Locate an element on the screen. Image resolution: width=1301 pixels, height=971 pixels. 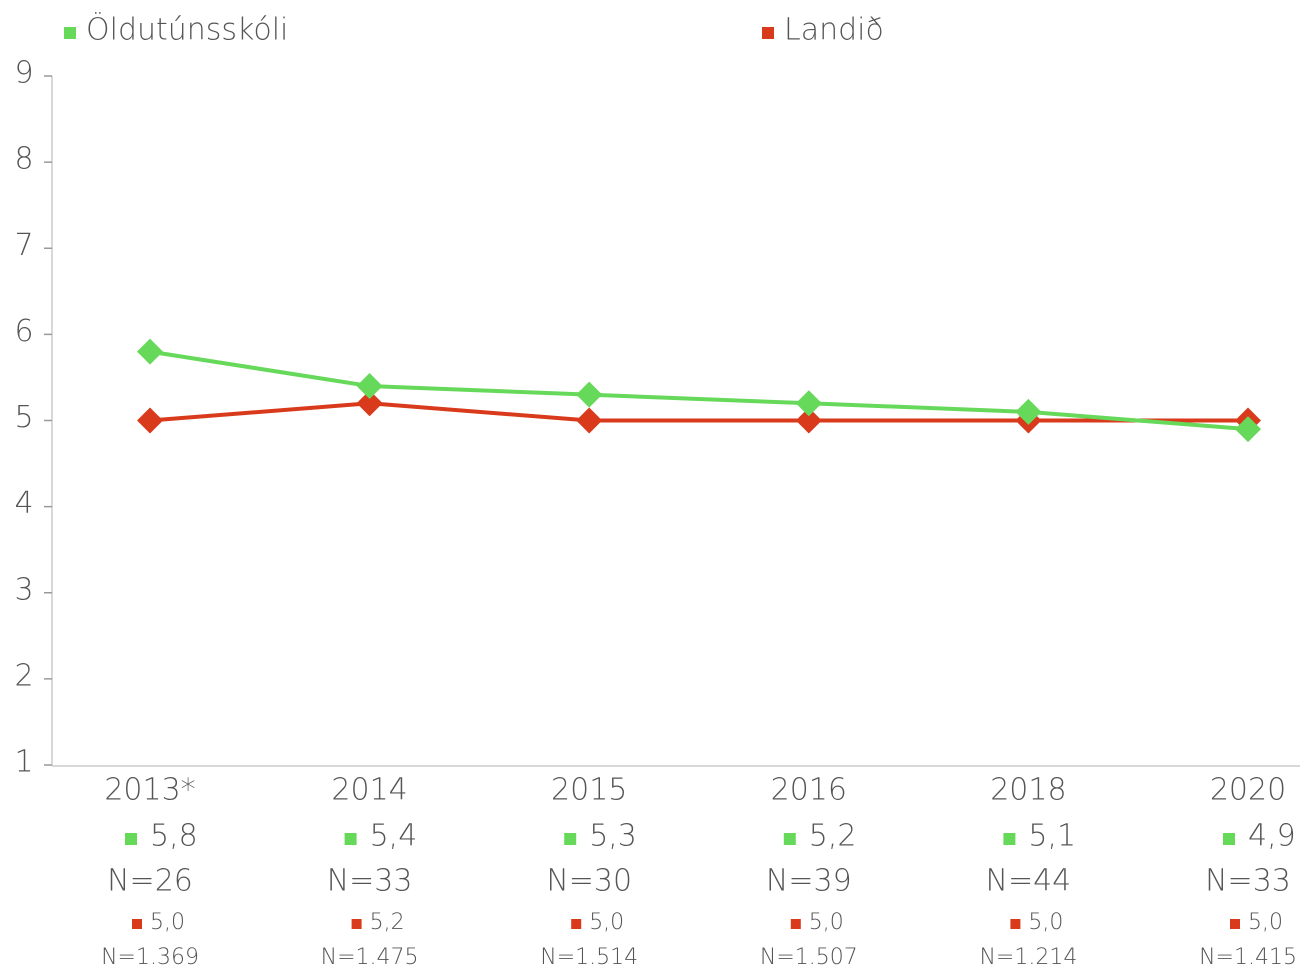
x-tick-label: 2020 is located at coordinates (1248, 790).